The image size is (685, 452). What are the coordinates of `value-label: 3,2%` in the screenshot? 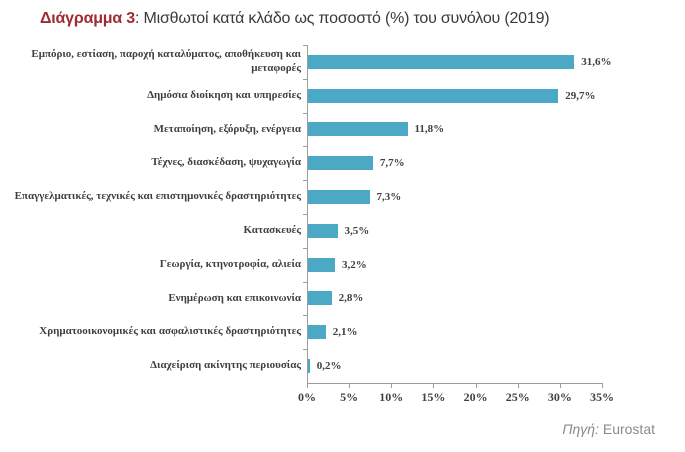 It's located at (354, 264).